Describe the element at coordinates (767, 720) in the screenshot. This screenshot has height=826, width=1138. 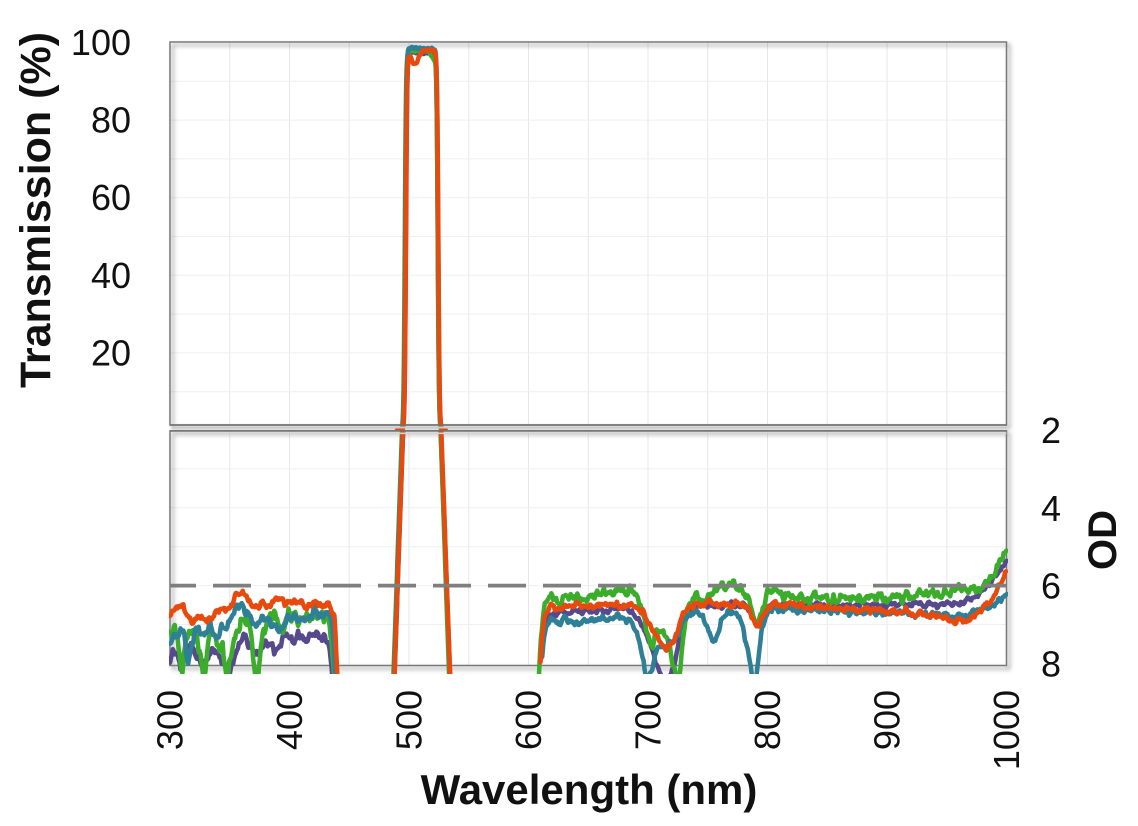
I see `svg-text: 800` at that location.